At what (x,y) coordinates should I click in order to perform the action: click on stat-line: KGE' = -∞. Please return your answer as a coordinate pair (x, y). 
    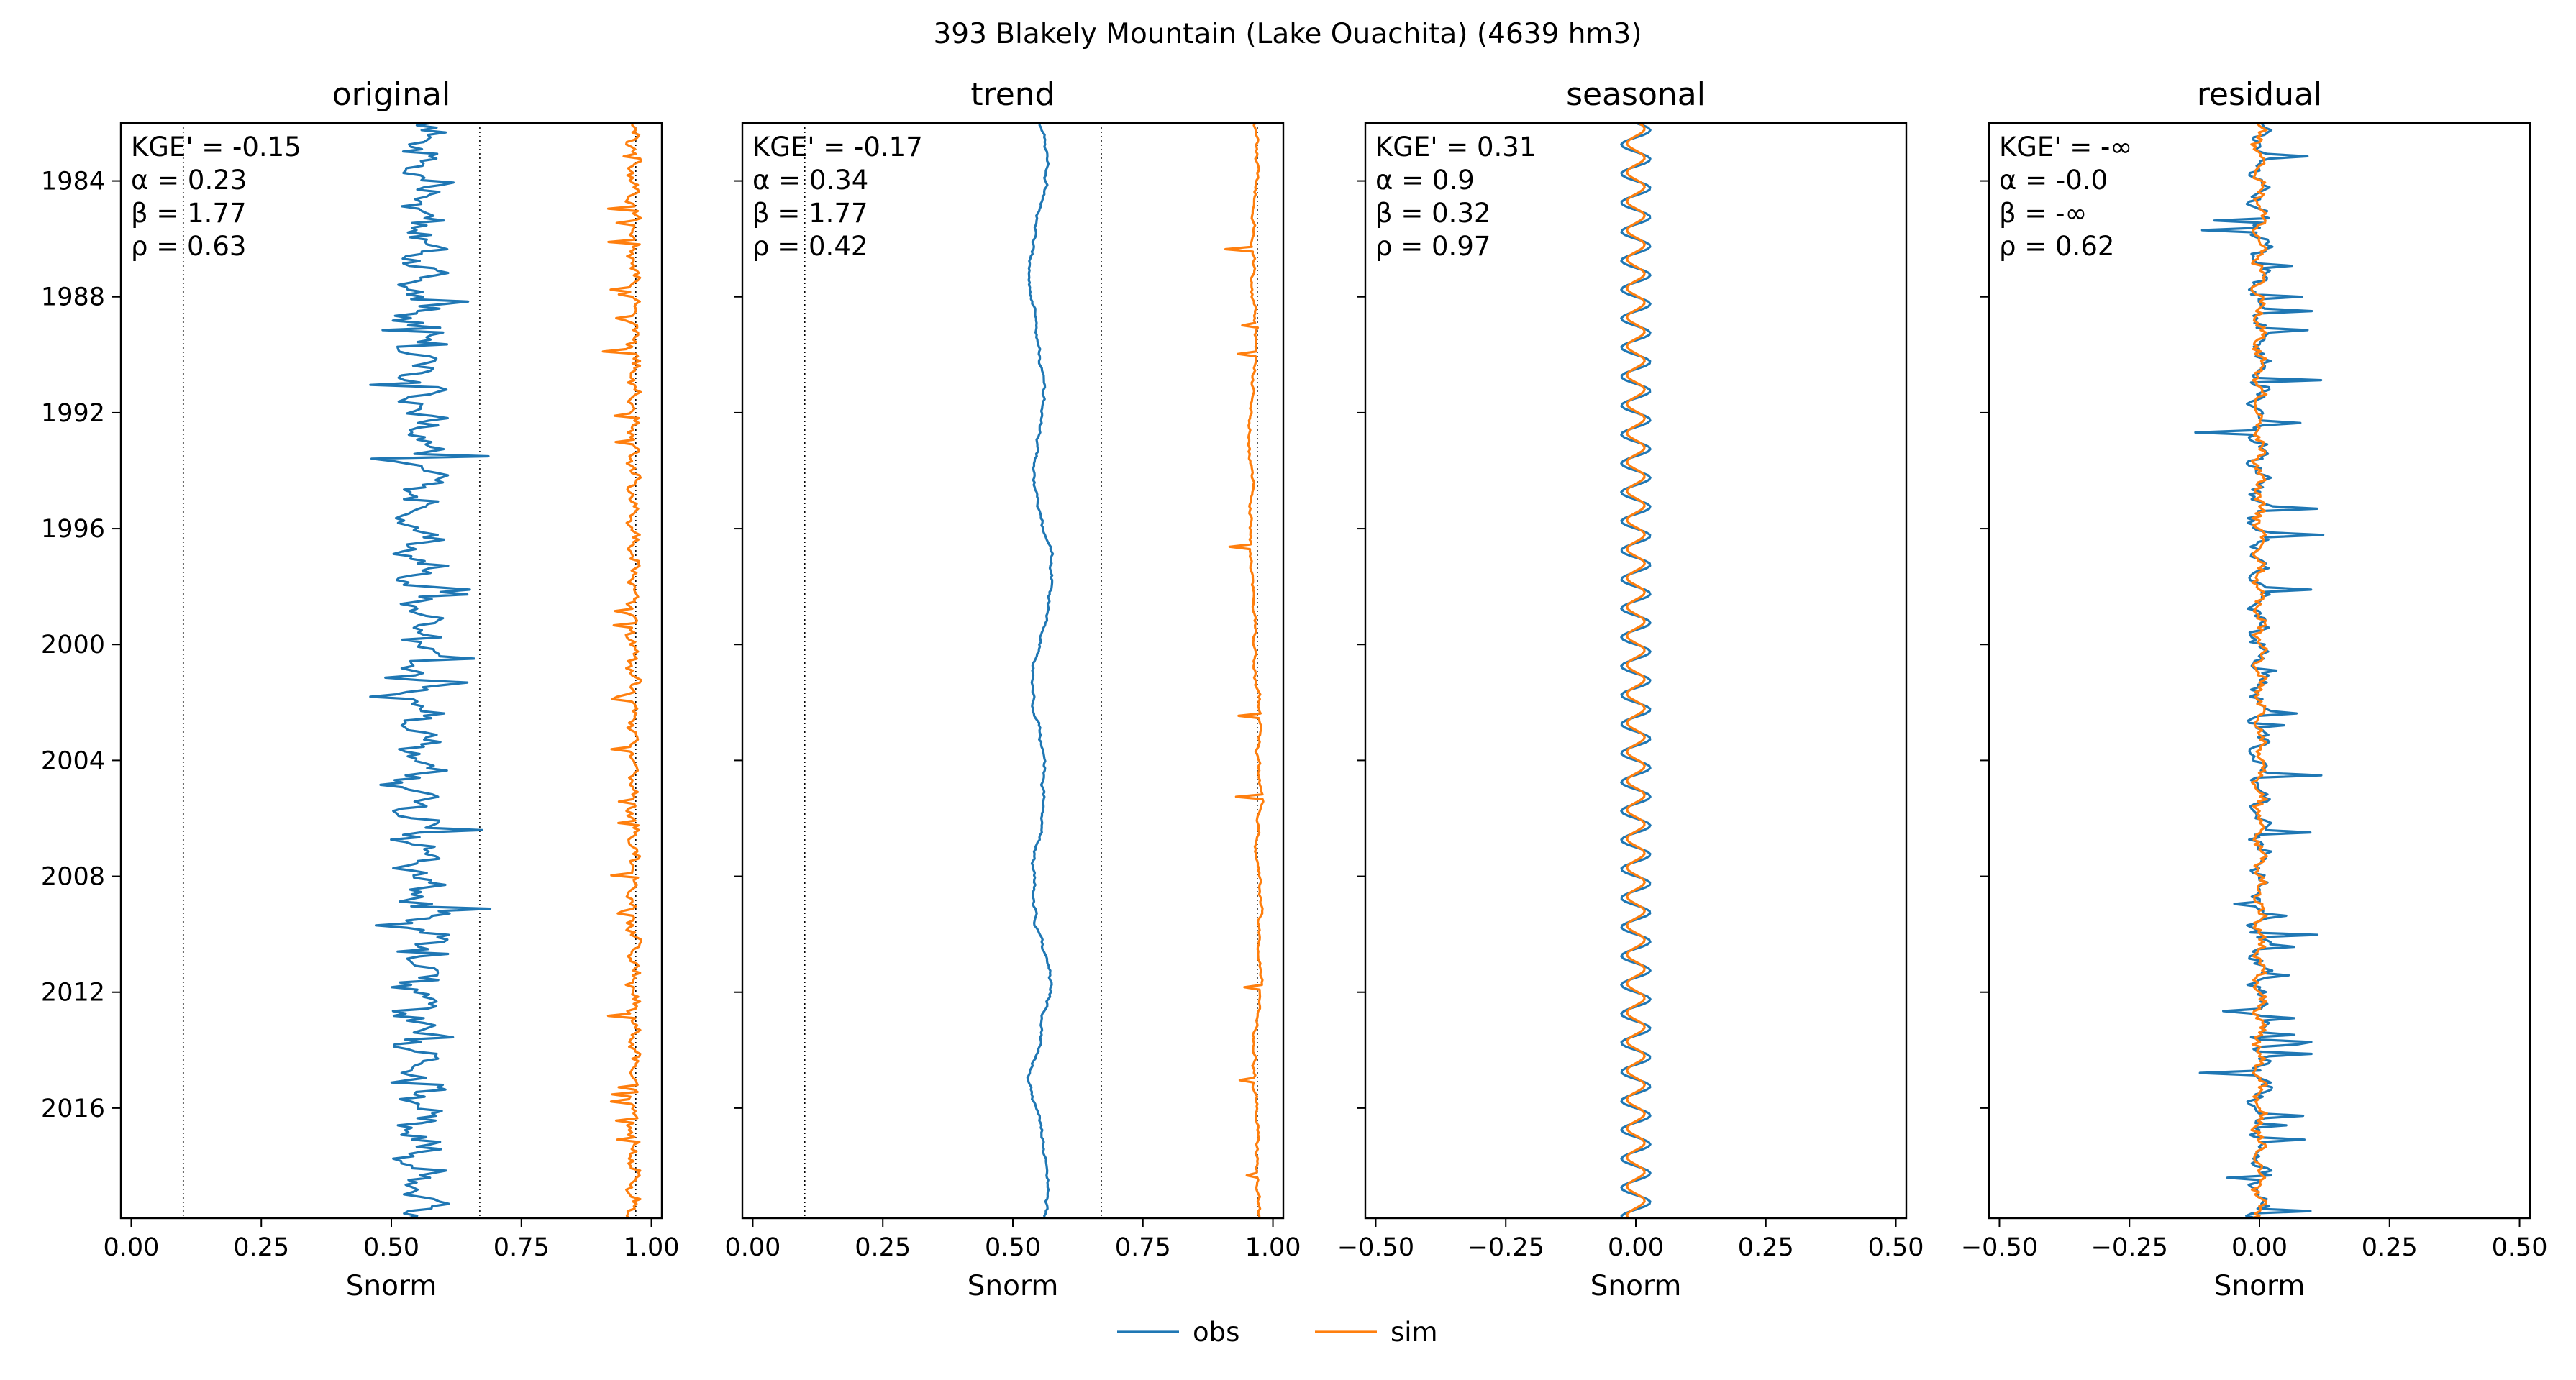
    Looking at the image, I should click on (2065, 147).